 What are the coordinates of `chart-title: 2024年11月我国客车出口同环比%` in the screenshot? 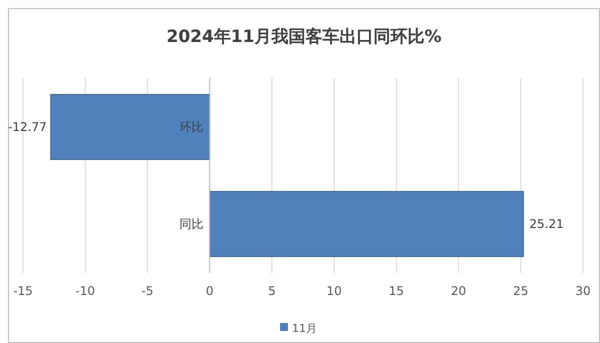 It's located at (304, 37).